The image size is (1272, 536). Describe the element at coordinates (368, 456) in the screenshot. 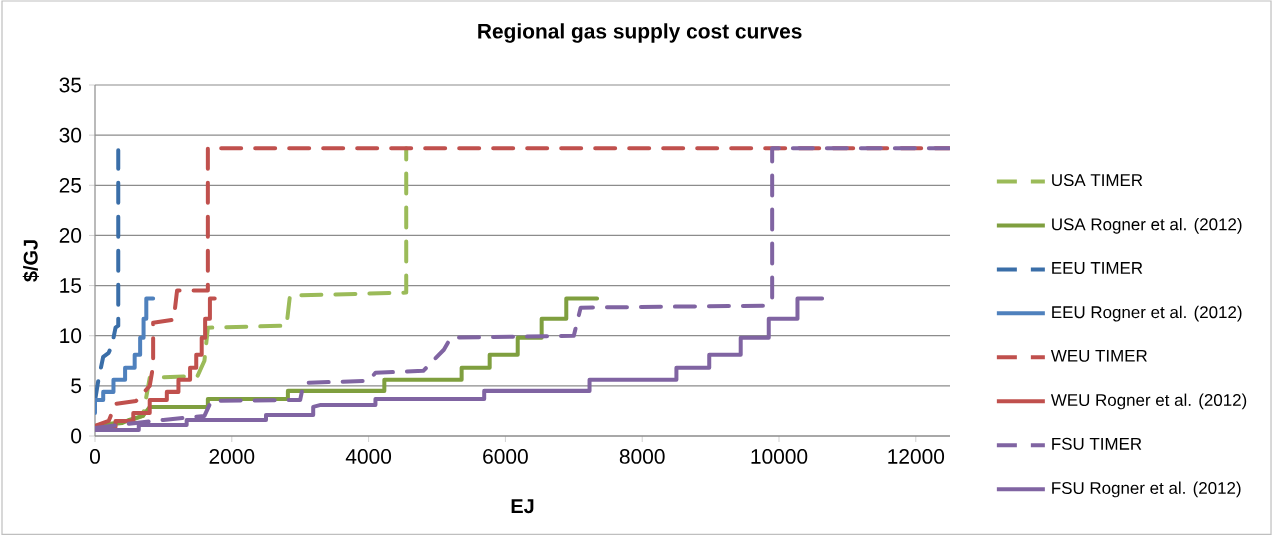

I see `x-tick-label: 4000` at that location.